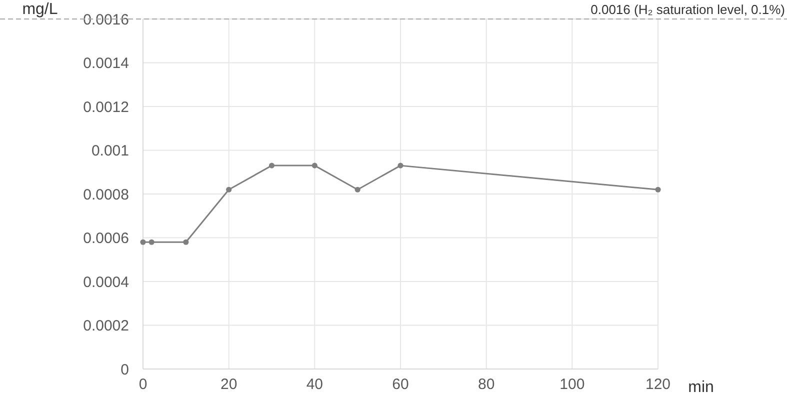  What do you see at coordinates (40, 9) in the screenshot?
I see `y-axis-title: mg/L` at bounding box center [40, 9].